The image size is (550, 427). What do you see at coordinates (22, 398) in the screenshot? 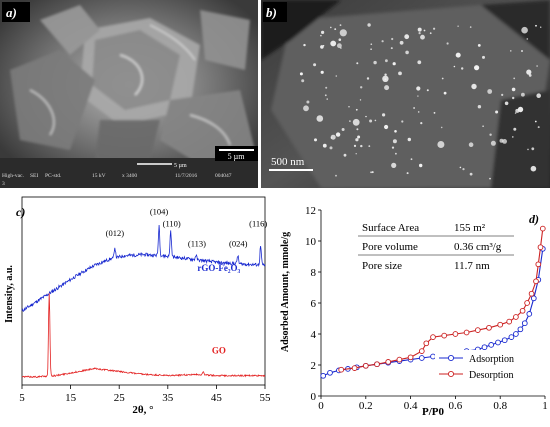
I see `x-tick-label: 5` at bounding box center [22, 398].